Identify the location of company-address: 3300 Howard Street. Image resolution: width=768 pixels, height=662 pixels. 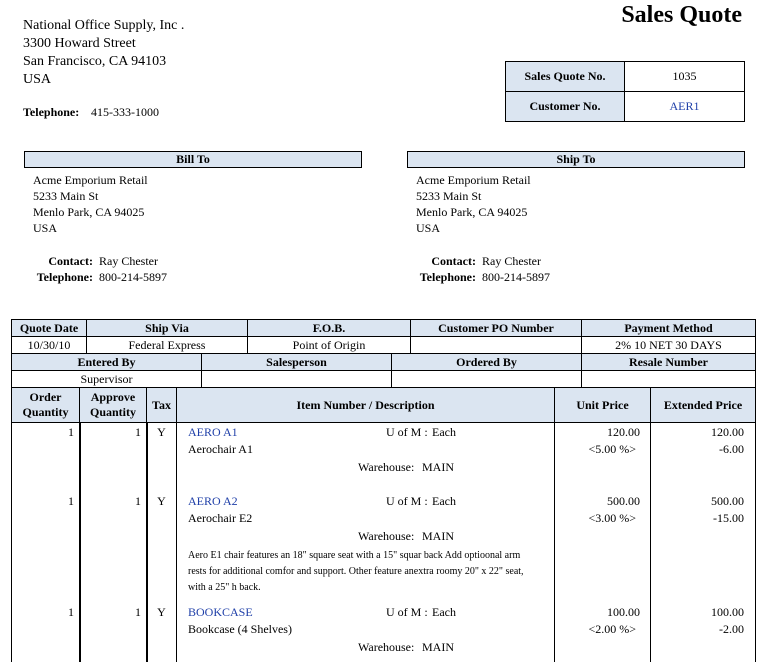
(79, 43).